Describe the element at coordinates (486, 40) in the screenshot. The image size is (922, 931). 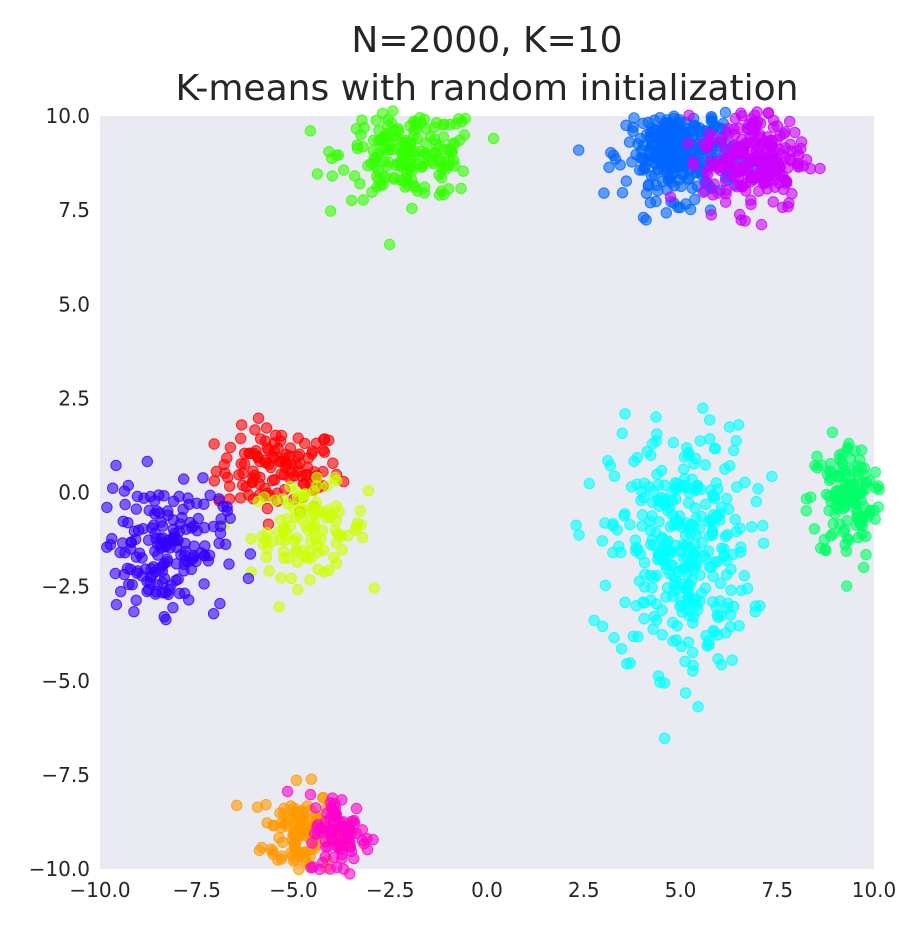
I see `chart-title-line-1: N=2000, K=10` at that location.